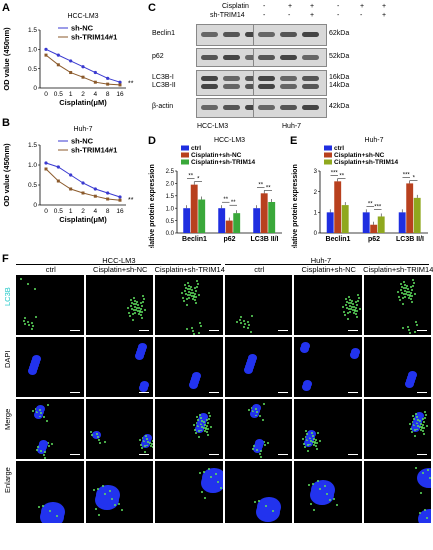  What do you see at coordinates (366, 162) in the screenshot?
I see `legend-label: Cisplatin+sh-TRIM14` at bounding box center [366, 162].